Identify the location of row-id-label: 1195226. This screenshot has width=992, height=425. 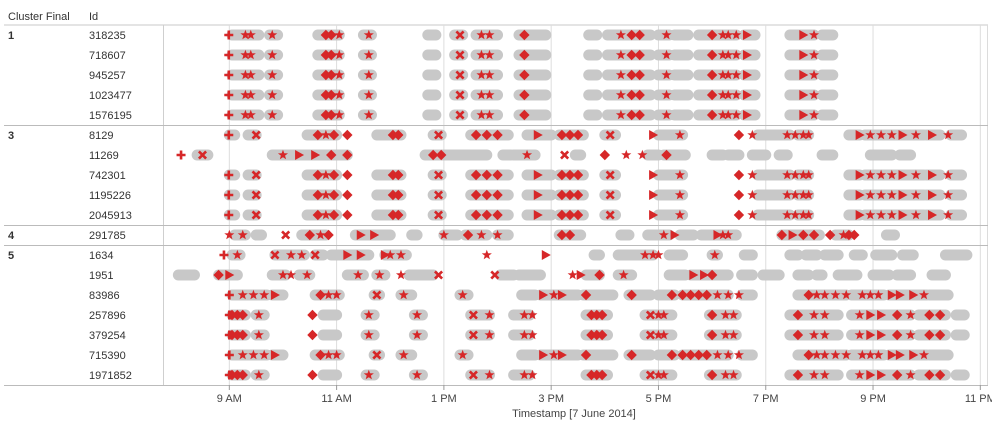
(110, 196).